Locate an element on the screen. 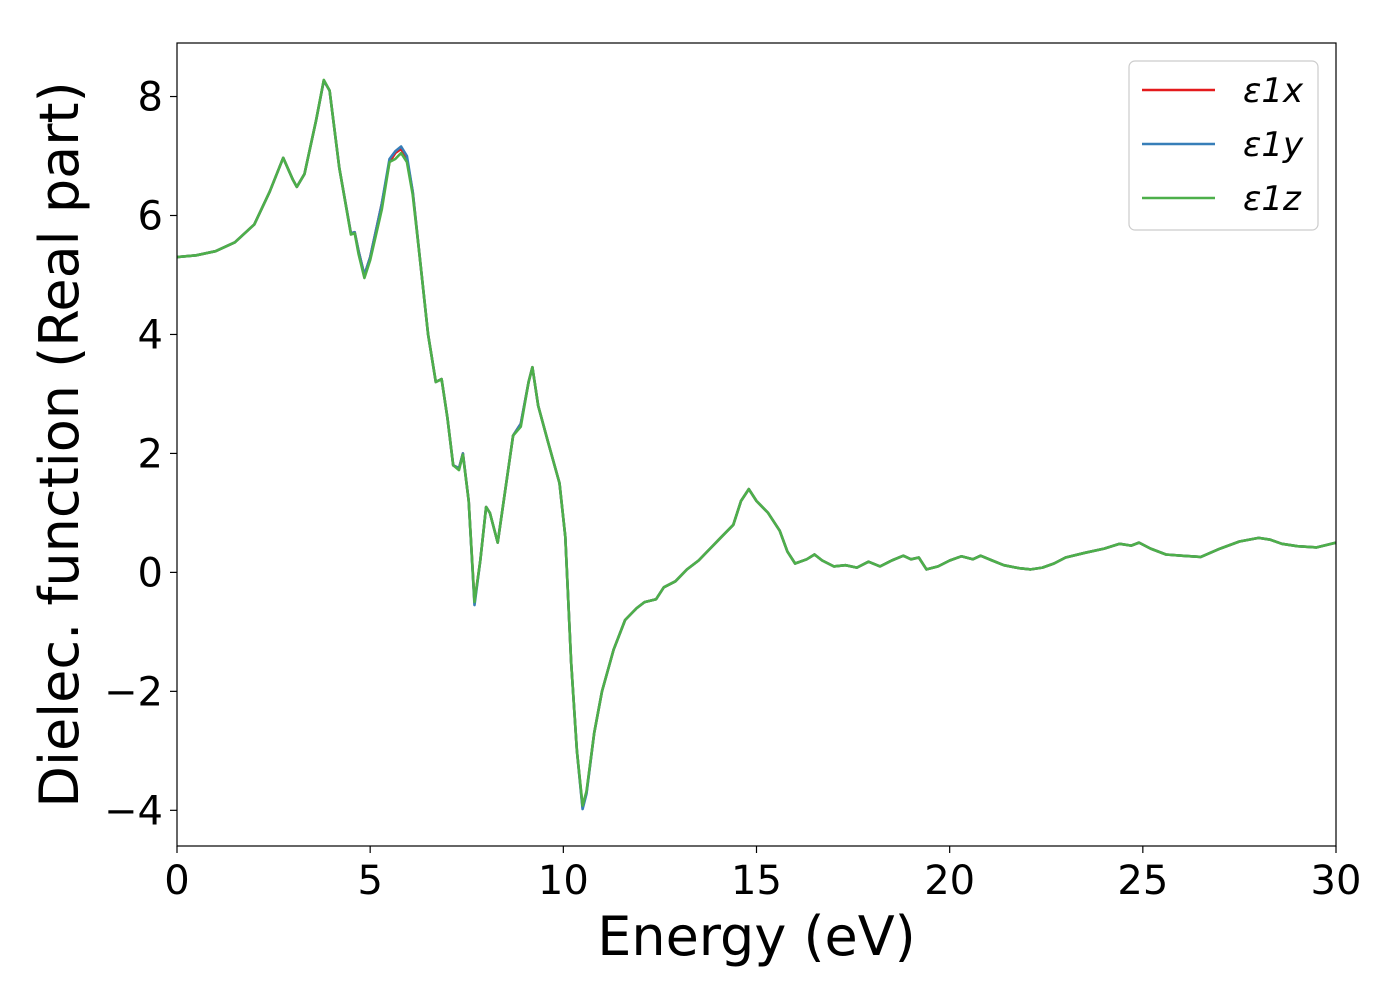 This screenshot has height=1005, width=1400. y-axis-title: Dielec. function (Real part) is located at coordinates (59, 444).